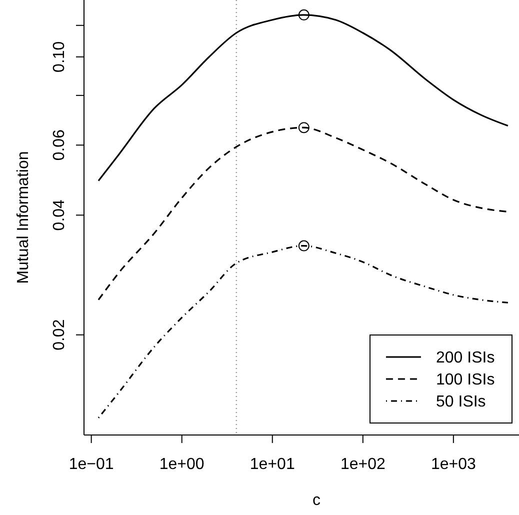 This screenshot has height=515, width=519. I want to click on legend-label: 200 ISIs, so click(465, 358).